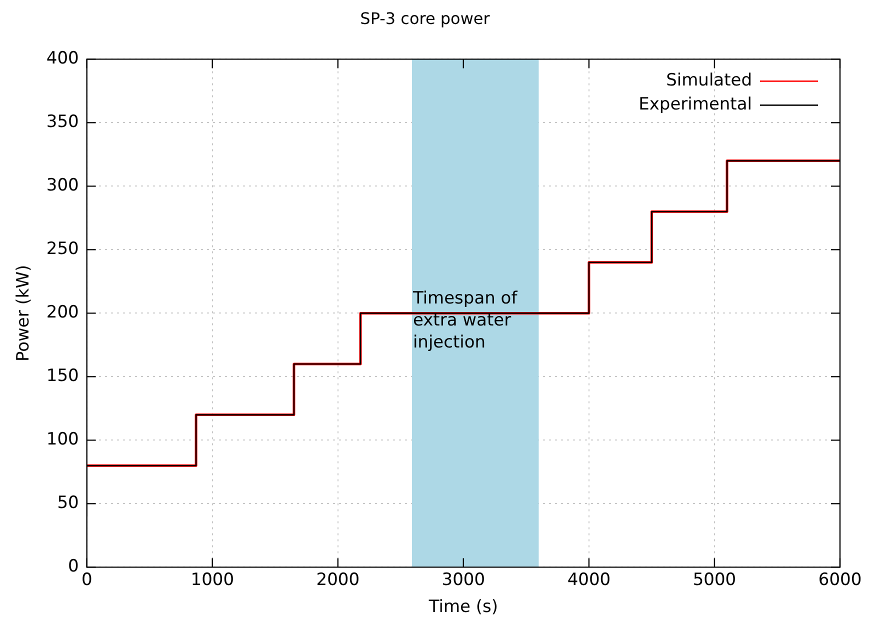  What do you see at coordinates (589, 580) in the screenshot?
I see `x-tick-label: 4000` at bounding box center [589, 580].